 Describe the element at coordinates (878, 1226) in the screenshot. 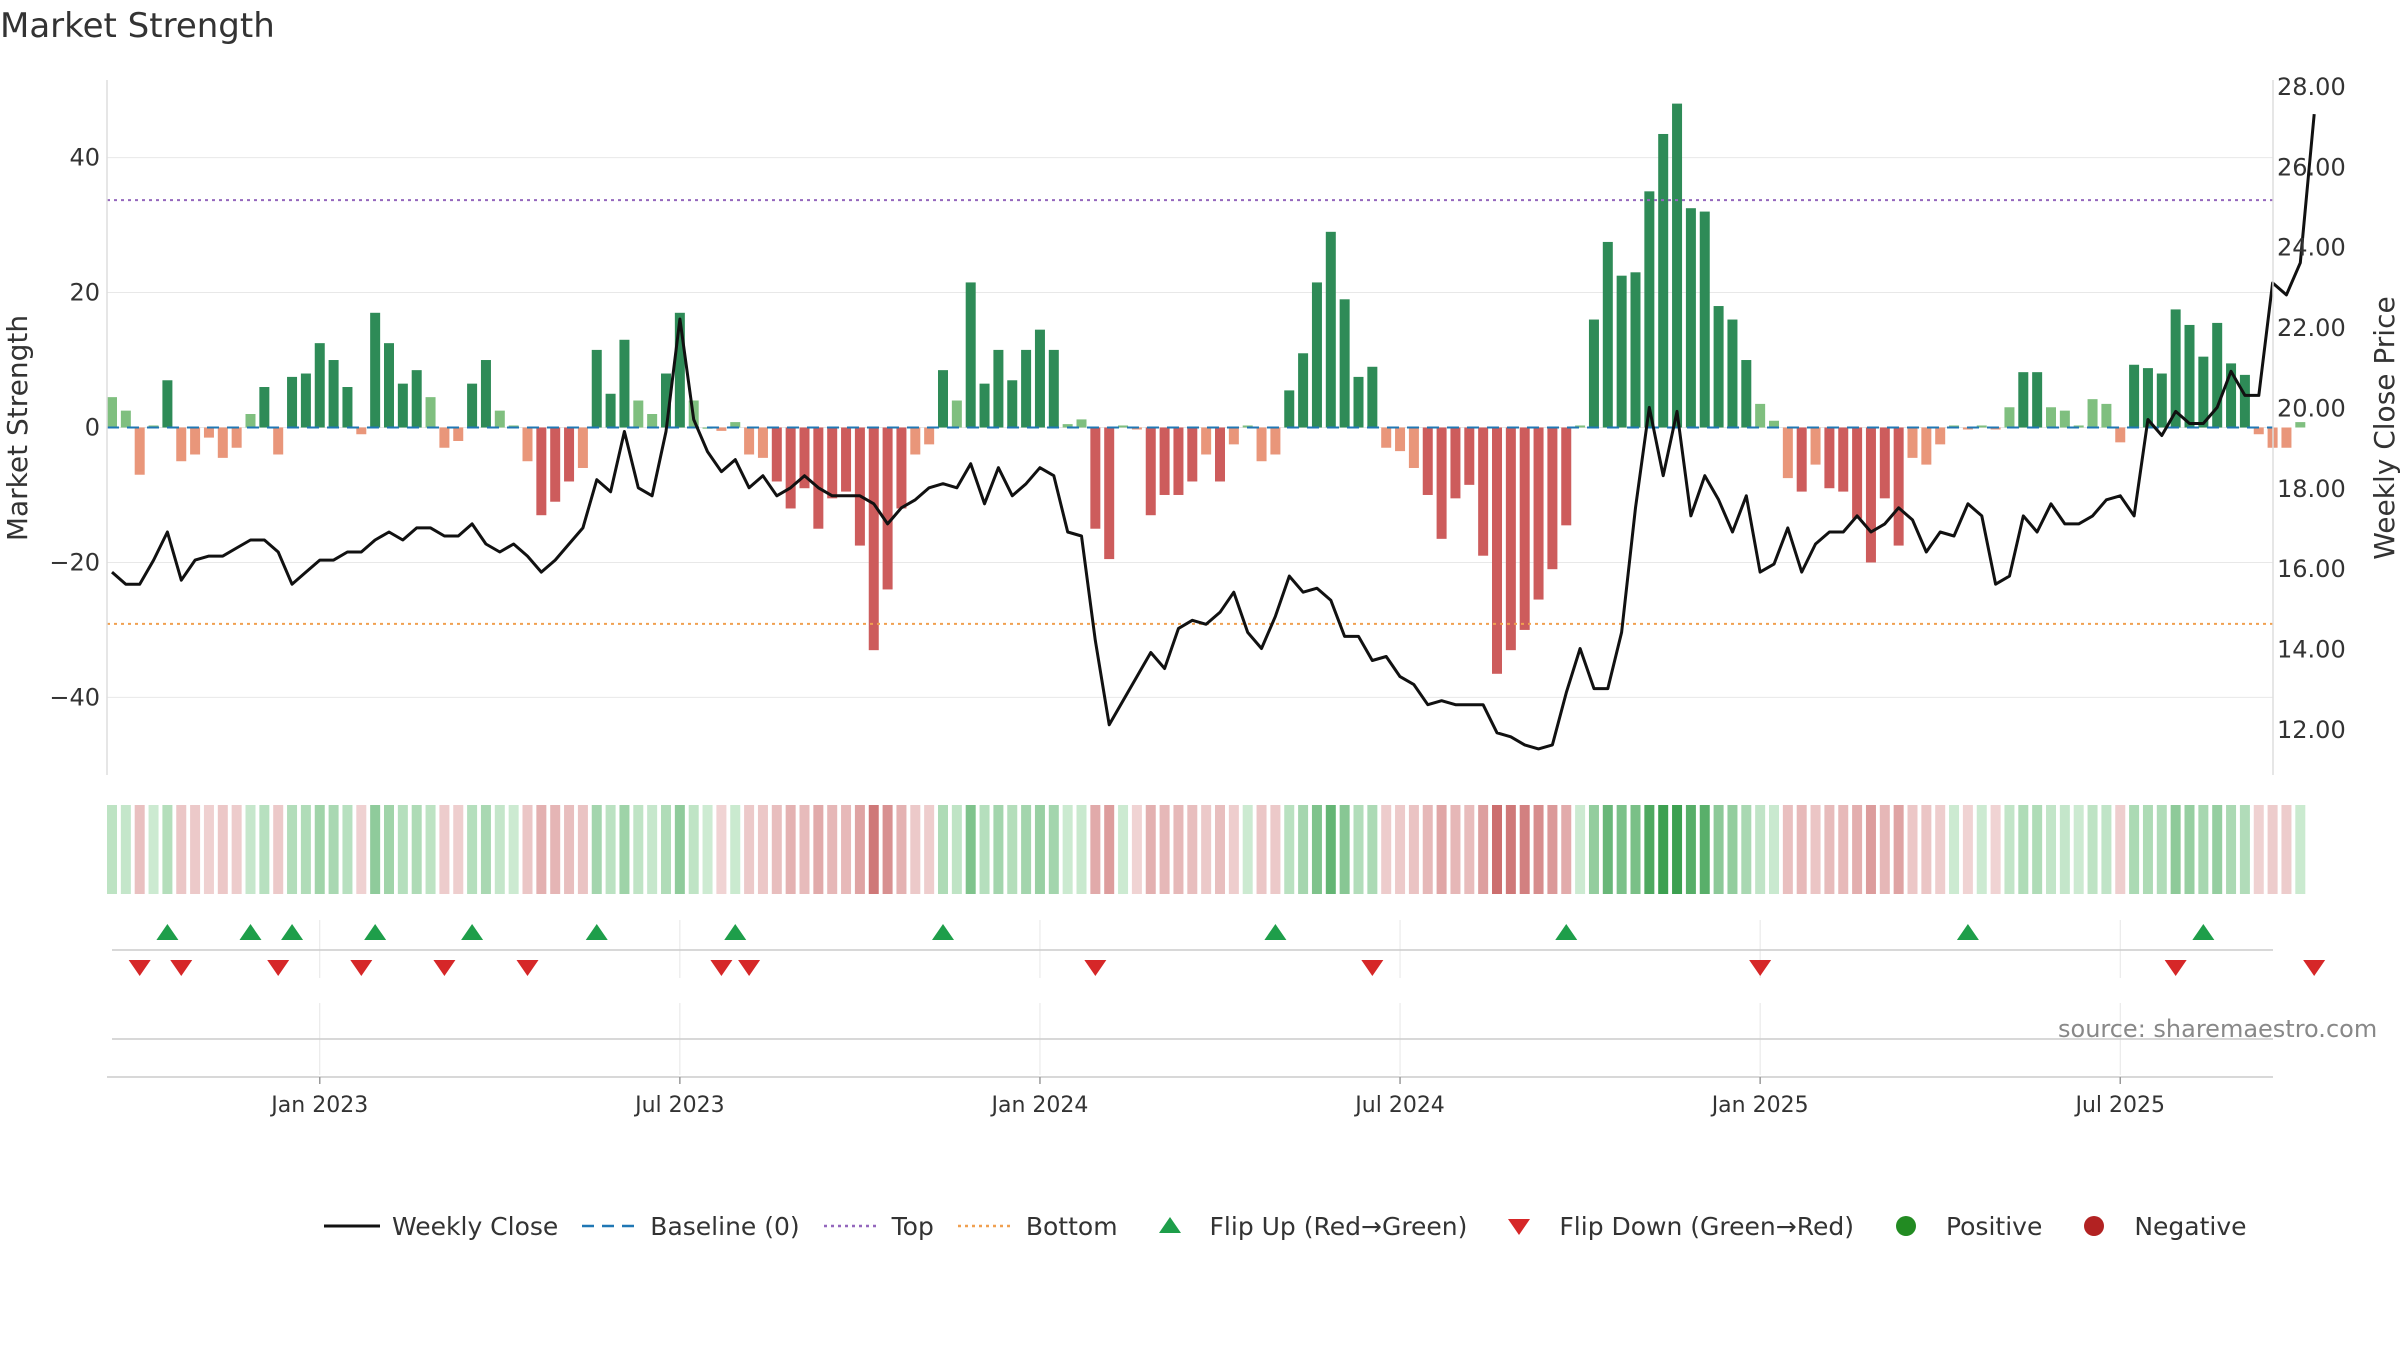

I see `legend-item: Top` at that location.